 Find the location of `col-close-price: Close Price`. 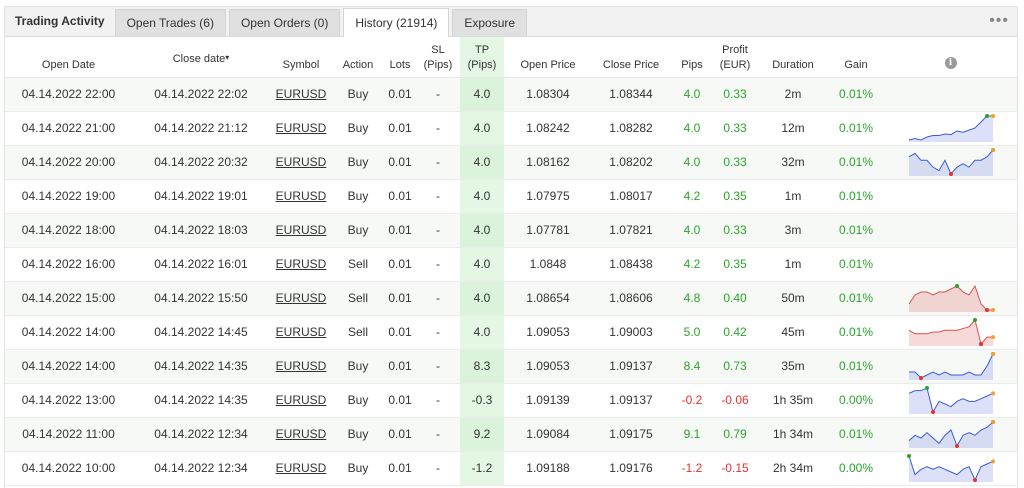

col-close-price: Close Price is located at coordinates (631, 57).